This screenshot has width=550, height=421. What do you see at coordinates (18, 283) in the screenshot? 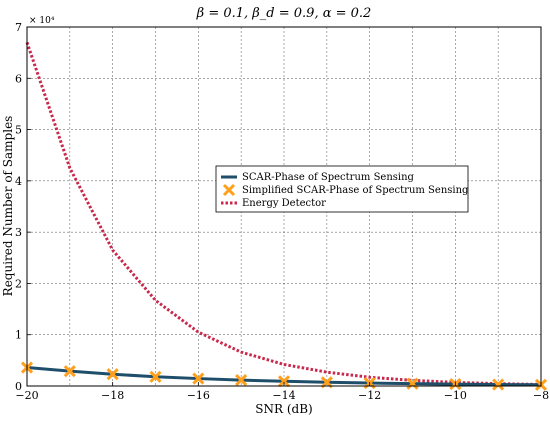
I see `y-tick-label: 2` at bounding box center [18, 283].